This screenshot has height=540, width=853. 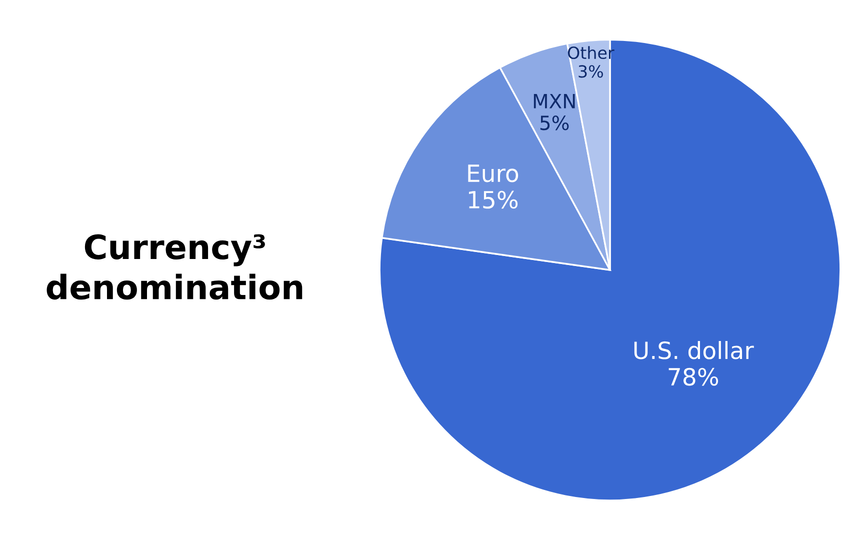 I want to click on slice-label: MXN, so click(x=554, y=101).